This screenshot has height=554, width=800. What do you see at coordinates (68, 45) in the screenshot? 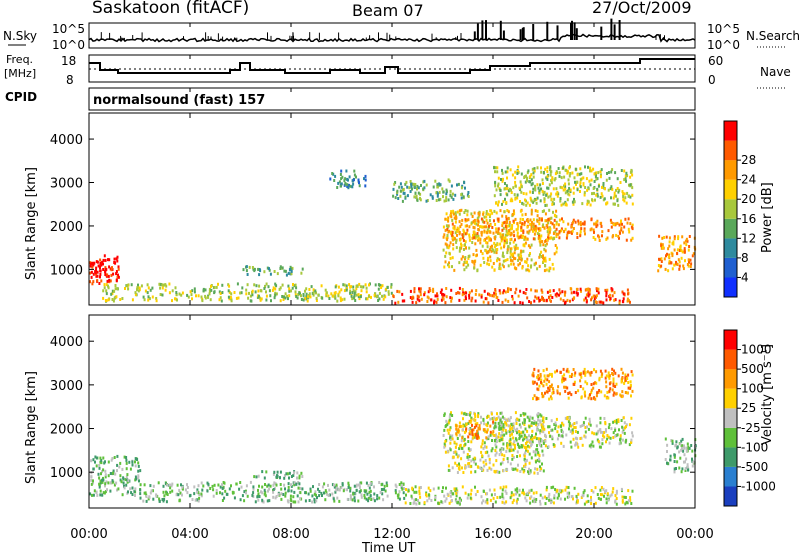
I see `noise-left-tick-low: 10^0` at bounding box center [68, 45].